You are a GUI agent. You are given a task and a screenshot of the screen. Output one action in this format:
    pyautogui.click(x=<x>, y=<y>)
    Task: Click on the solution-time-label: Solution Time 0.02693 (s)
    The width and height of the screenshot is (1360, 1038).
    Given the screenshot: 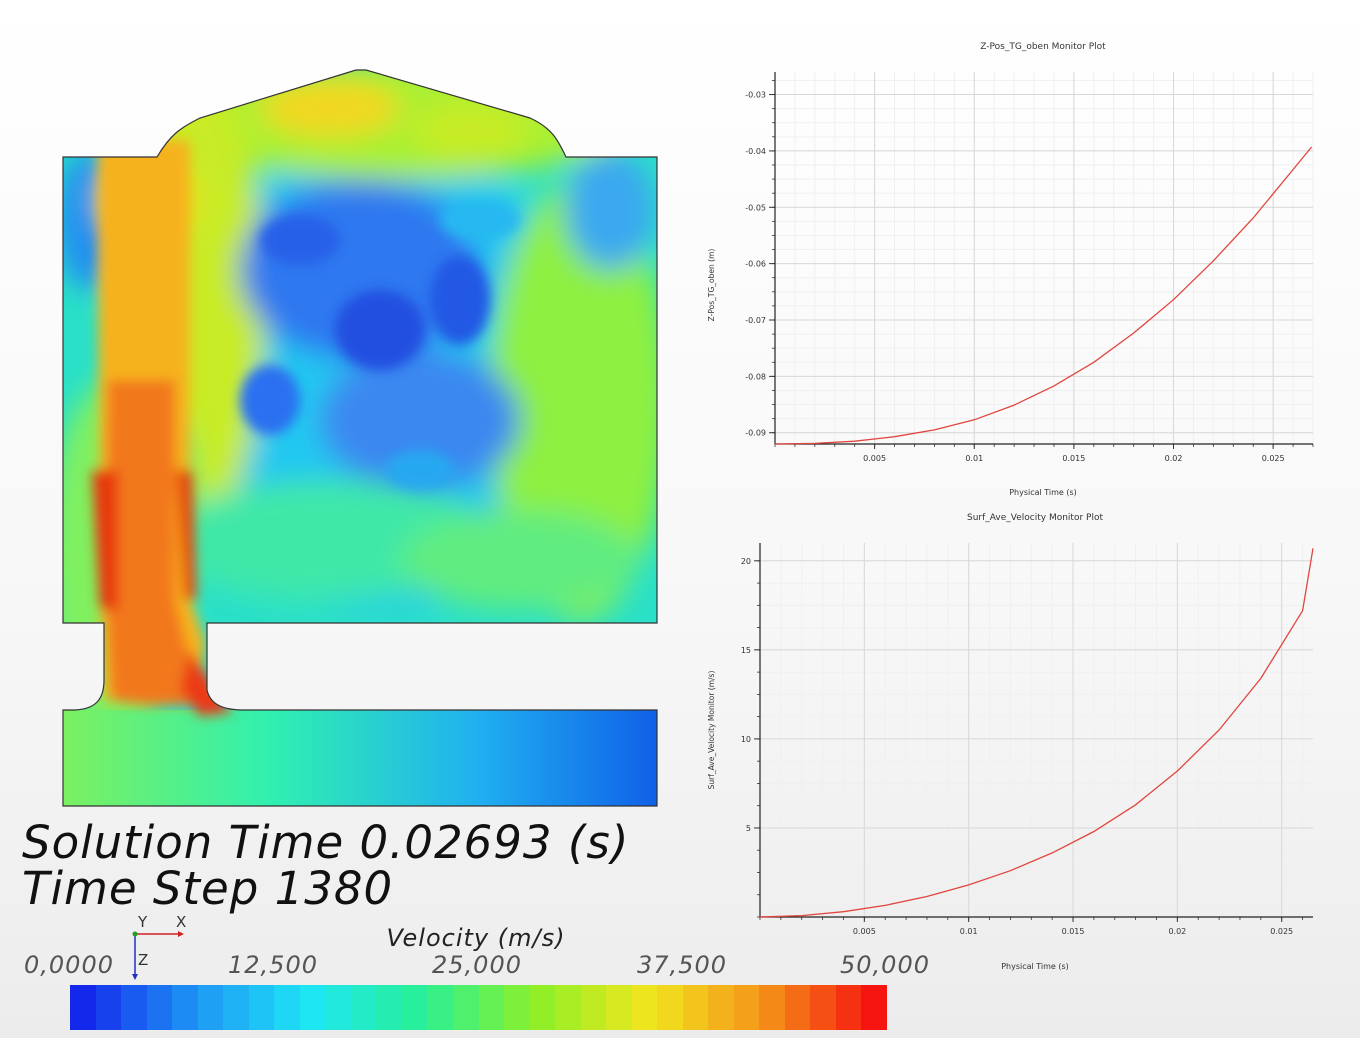 What is the action you would take?
    pyautogui.click(x=326, y=842)
    